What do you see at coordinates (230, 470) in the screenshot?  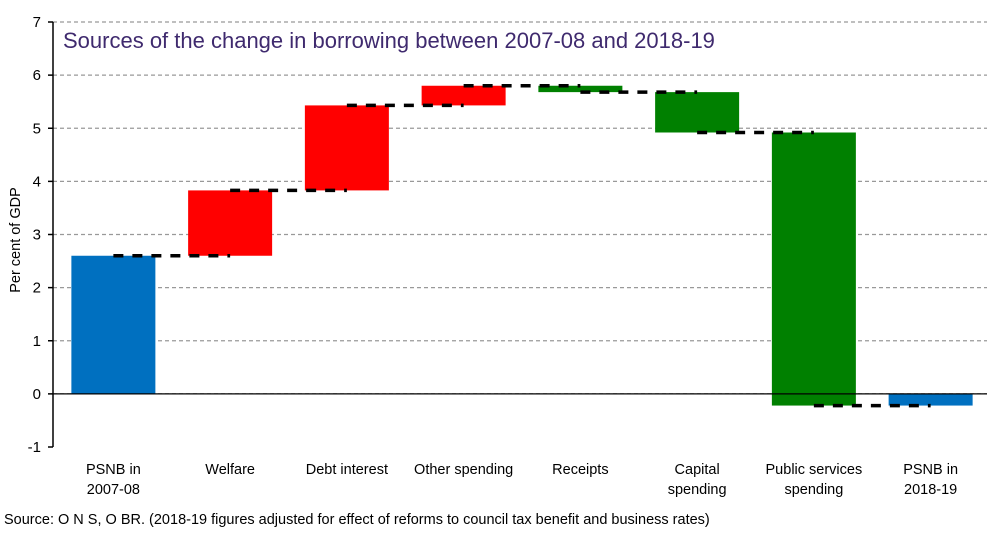 I see `category-label: Welfare` at bounding box center [230, 470].